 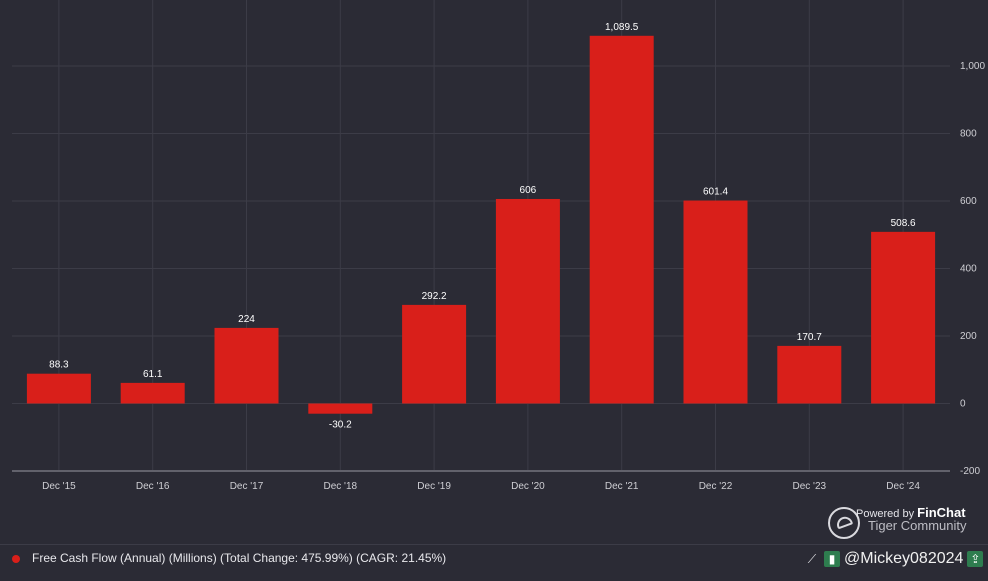 I want to click on y-tick-label: 1,000, so click(x=972, y=66).